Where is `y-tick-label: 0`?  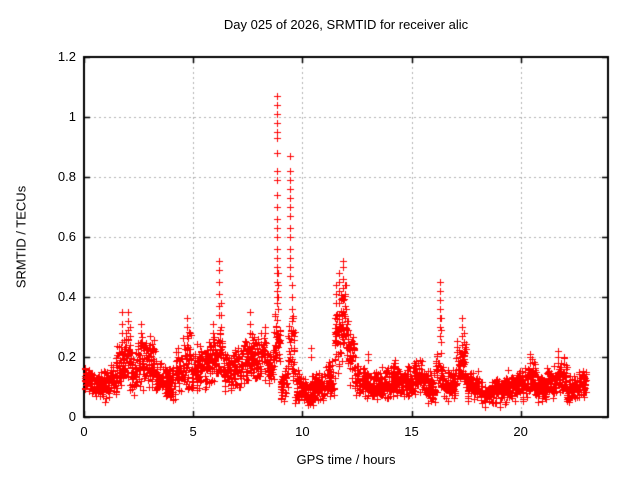 y-tick-label: 0 is located at coordinates (72, 416).